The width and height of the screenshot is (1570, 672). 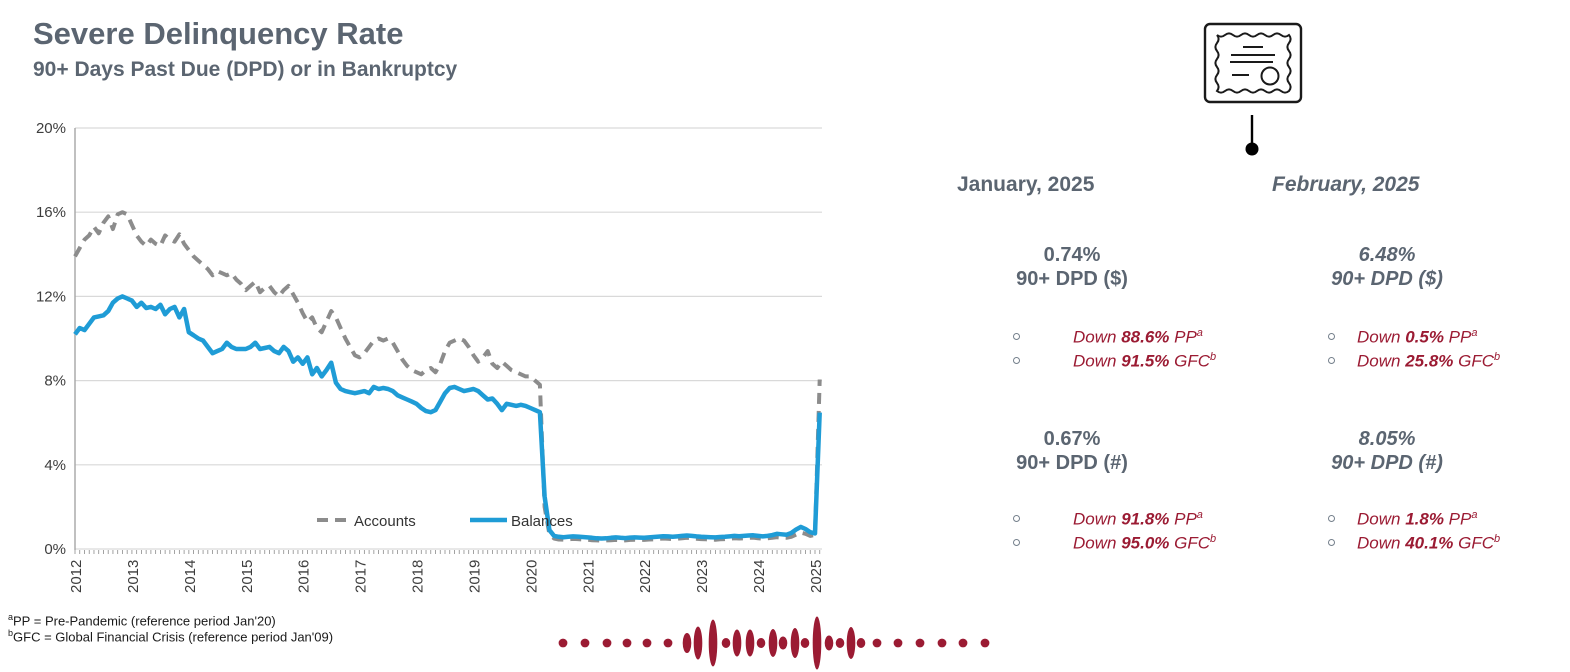 I want to click on x-axis-tick-label: 2014, so click(x=190, y=576).